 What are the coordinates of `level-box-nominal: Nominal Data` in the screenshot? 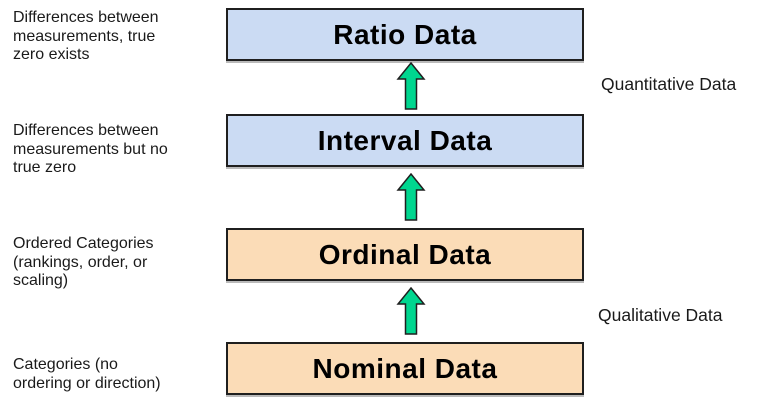 It's located at (405, 368).